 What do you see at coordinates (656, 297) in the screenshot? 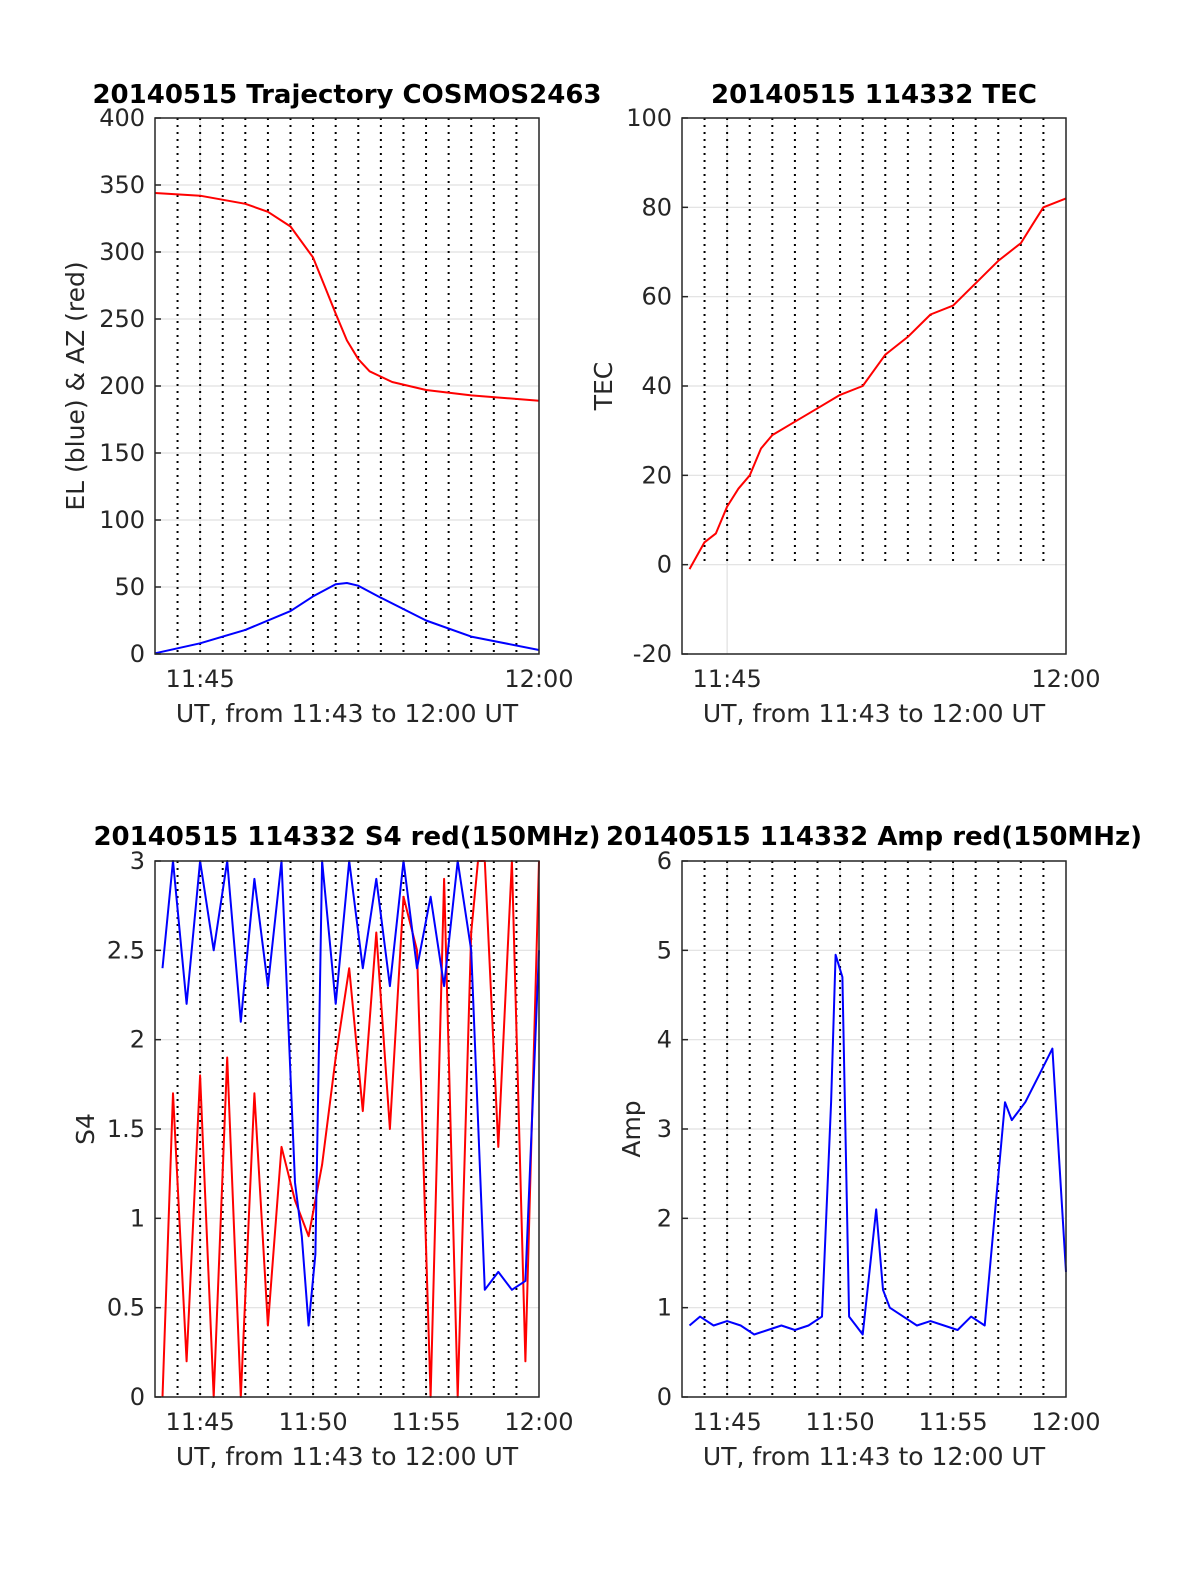
I see `y-tick-label: 60` at bounding box center [656, 297].